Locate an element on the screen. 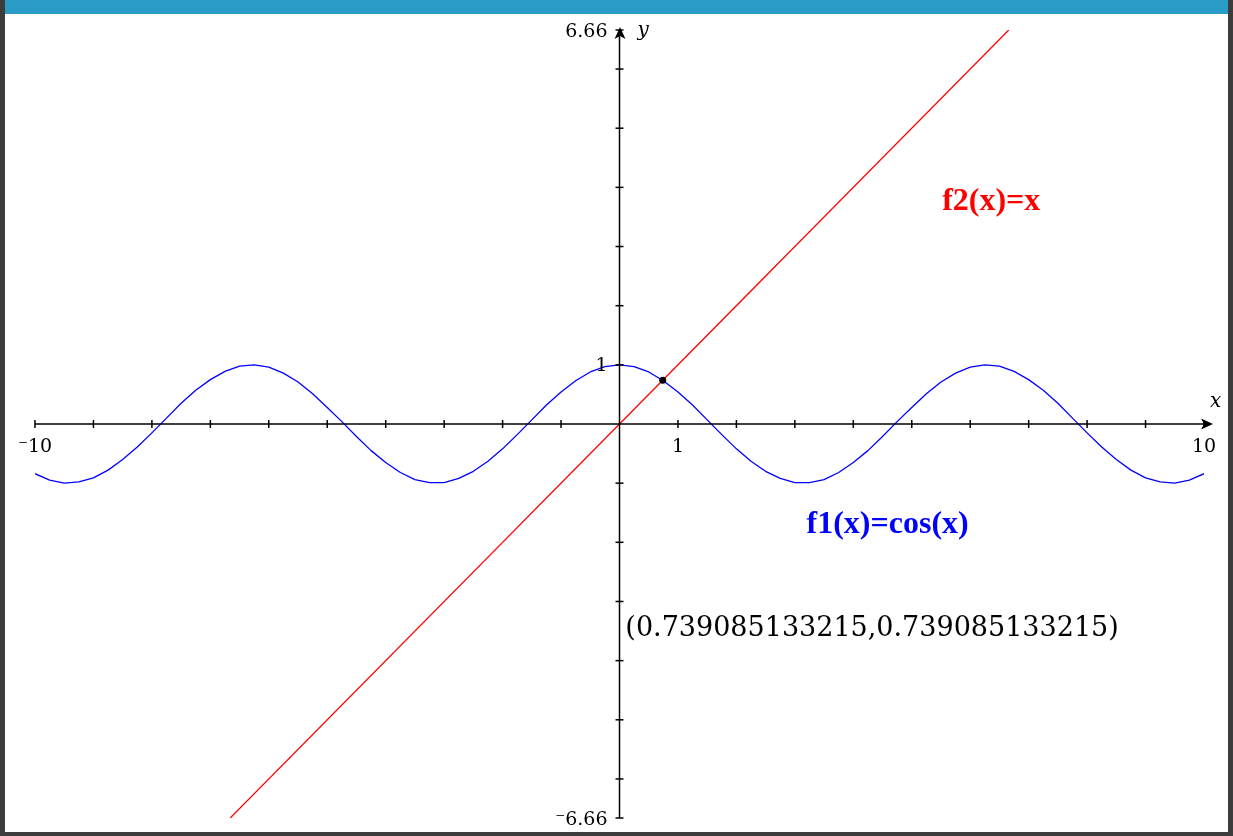 The width and height of the screenshot is (1233, 836). series-label: f2(x)=x is located at coordinates (991, 198).